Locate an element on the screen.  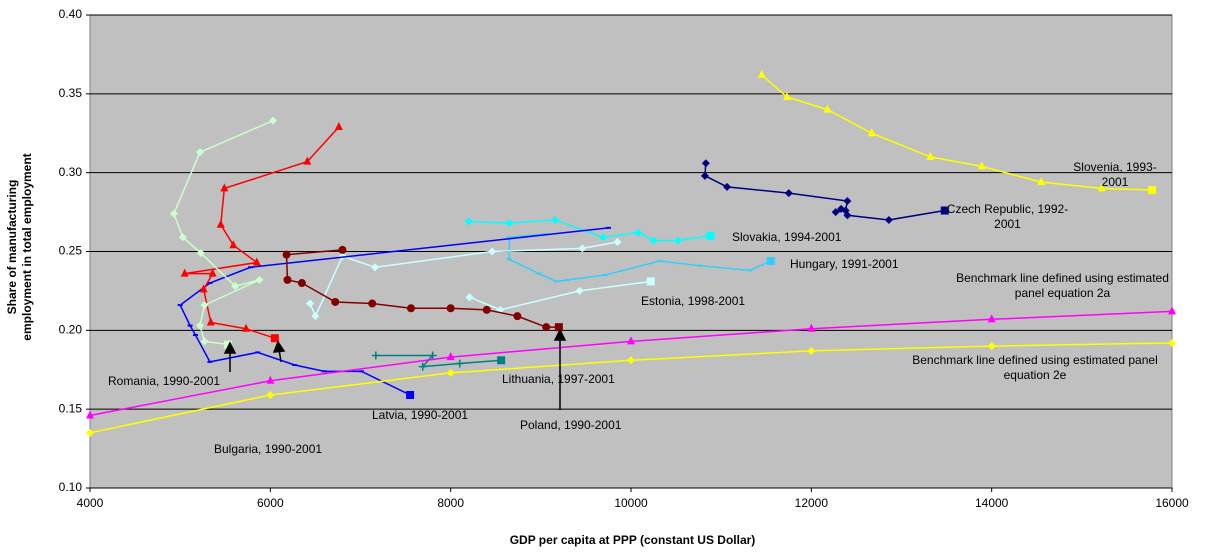
y-axis-title-line: Share of manufacturing is located at coordinates (12, 247).